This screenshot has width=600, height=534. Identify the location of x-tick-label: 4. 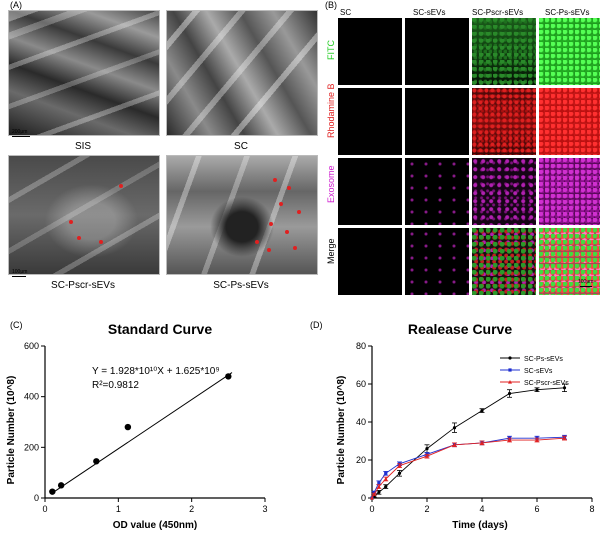
(481, 509).